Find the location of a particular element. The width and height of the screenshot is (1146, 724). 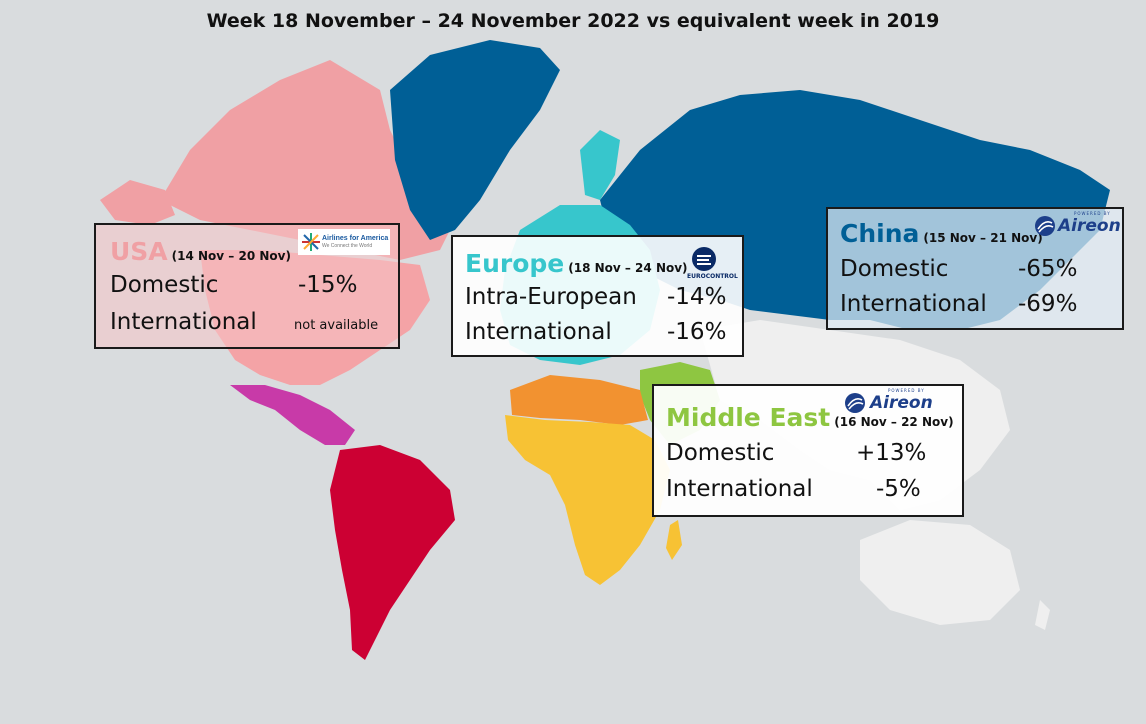

panel-china-row-label-0: Domestic is located at coordinates (894, 269).